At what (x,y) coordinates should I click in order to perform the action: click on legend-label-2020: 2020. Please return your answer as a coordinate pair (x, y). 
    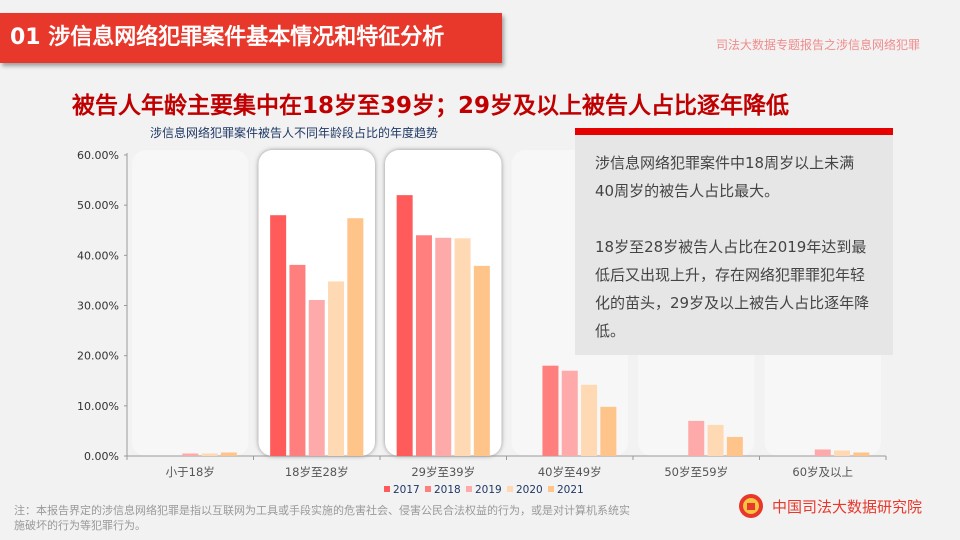
    Looking at the image, I should click on (529, 490).